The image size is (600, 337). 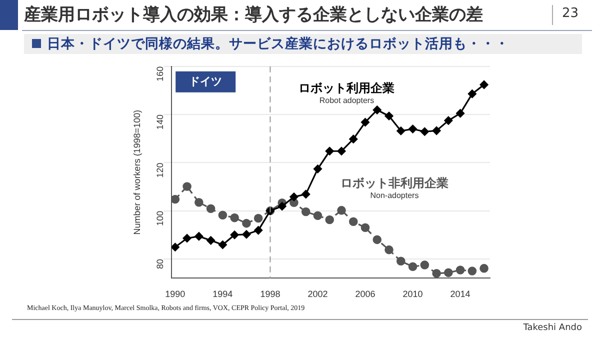 I want to click on x-tick-label: 2002, so click(x=318, y=294).